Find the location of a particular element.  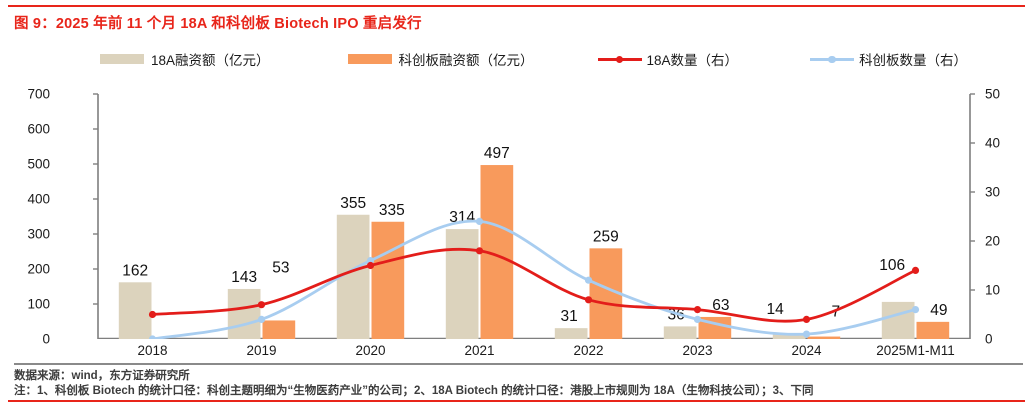

y-left-tick-500: 500 is located at coordinates (38, 164).